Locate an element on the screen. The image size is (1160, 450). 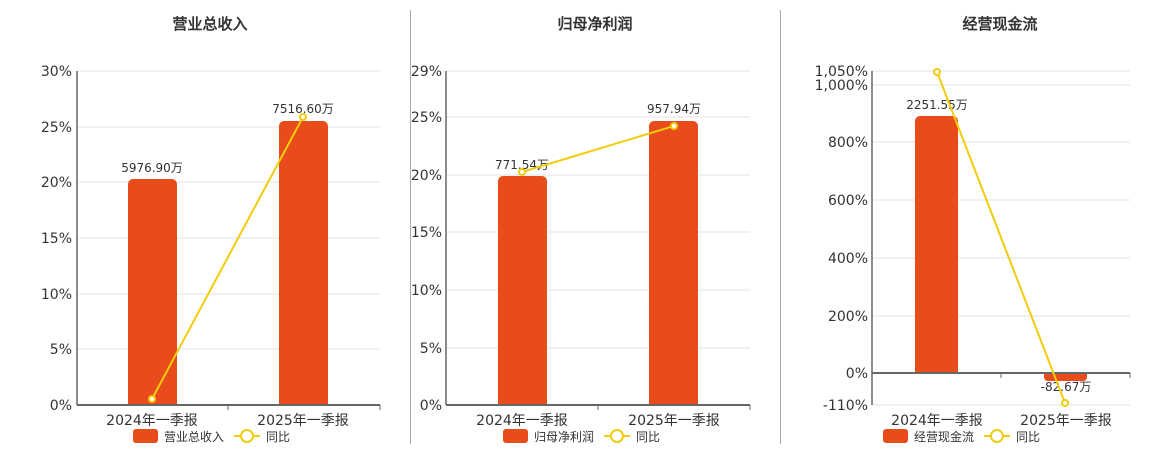
legend: 归母净利润 同比 is located at coordinates (581, 436).